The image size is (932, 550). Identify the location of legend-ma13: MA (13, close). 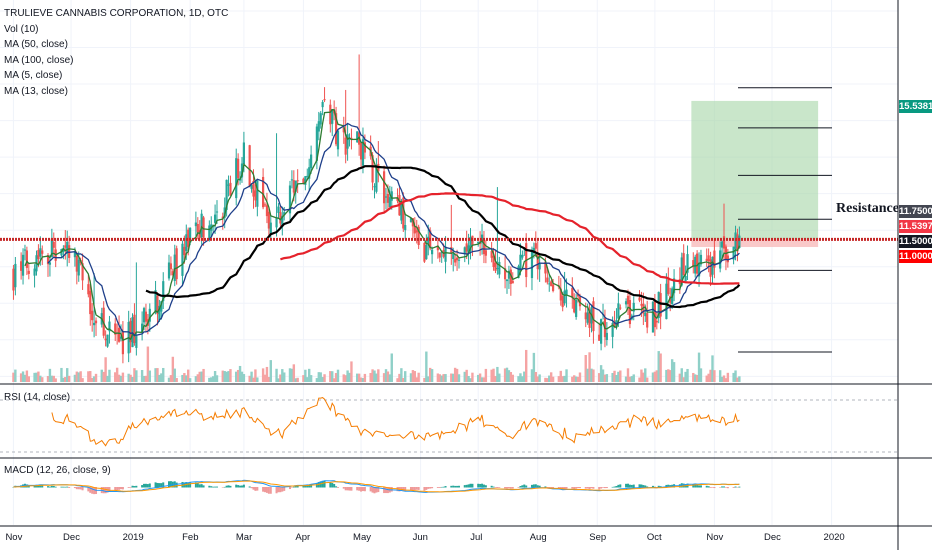
(36, 91).